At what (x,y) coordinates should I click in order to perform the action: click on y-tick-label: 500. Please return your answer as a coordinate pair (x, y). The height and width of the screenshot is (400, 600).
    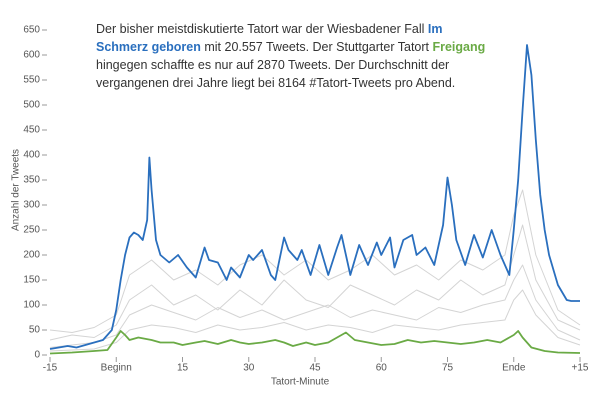
    Looking at the image, I should click on (31, 105).